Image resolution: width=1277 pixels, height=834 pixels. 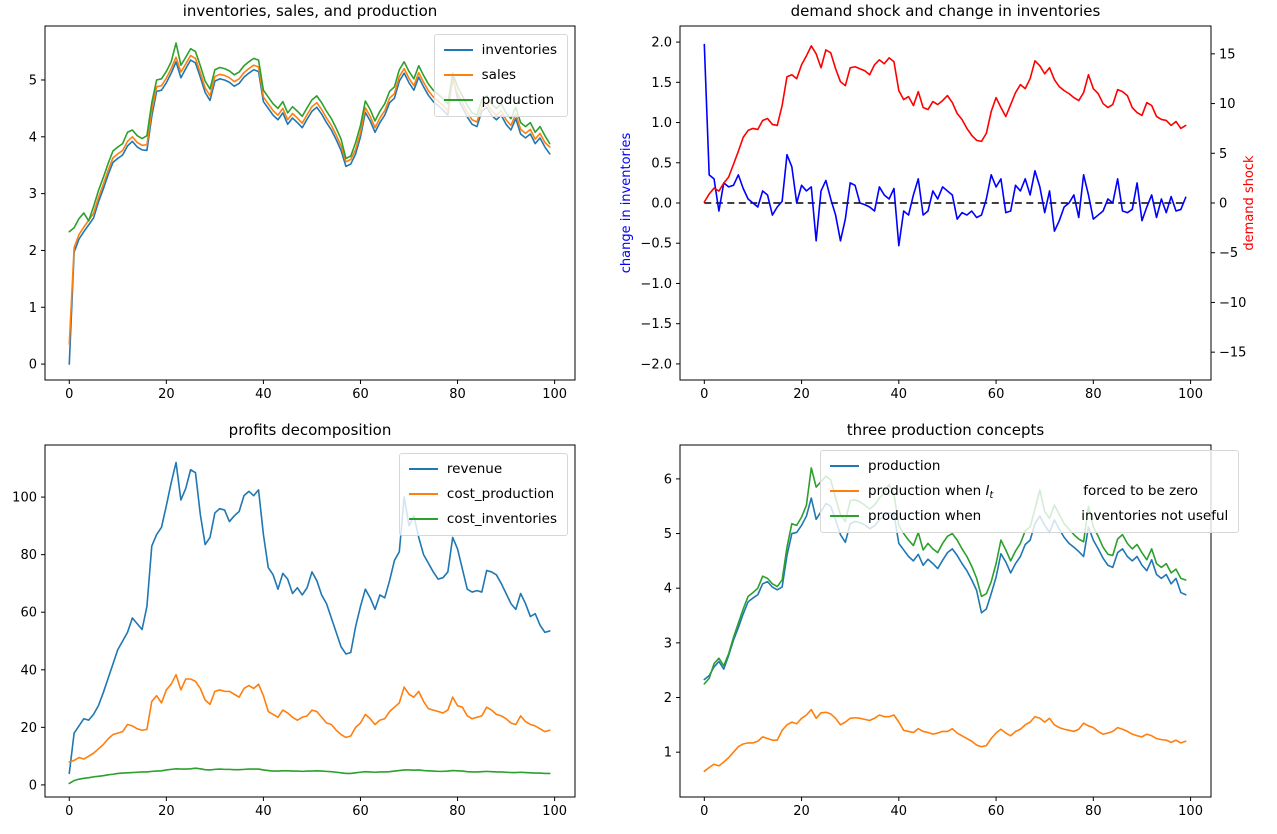 What do you see at coordinates (927, 490) in the screenshot?
I see `legend-label: production when` at bounding box center [927, 490].